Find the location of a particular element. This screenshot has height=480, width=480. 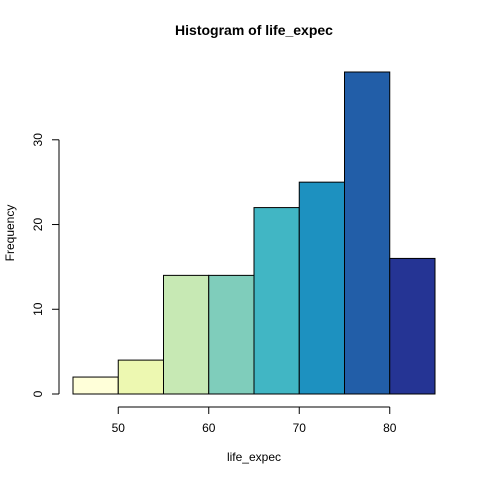

chart-title: Histogram of life_expec is located at coordinates (254, 30).